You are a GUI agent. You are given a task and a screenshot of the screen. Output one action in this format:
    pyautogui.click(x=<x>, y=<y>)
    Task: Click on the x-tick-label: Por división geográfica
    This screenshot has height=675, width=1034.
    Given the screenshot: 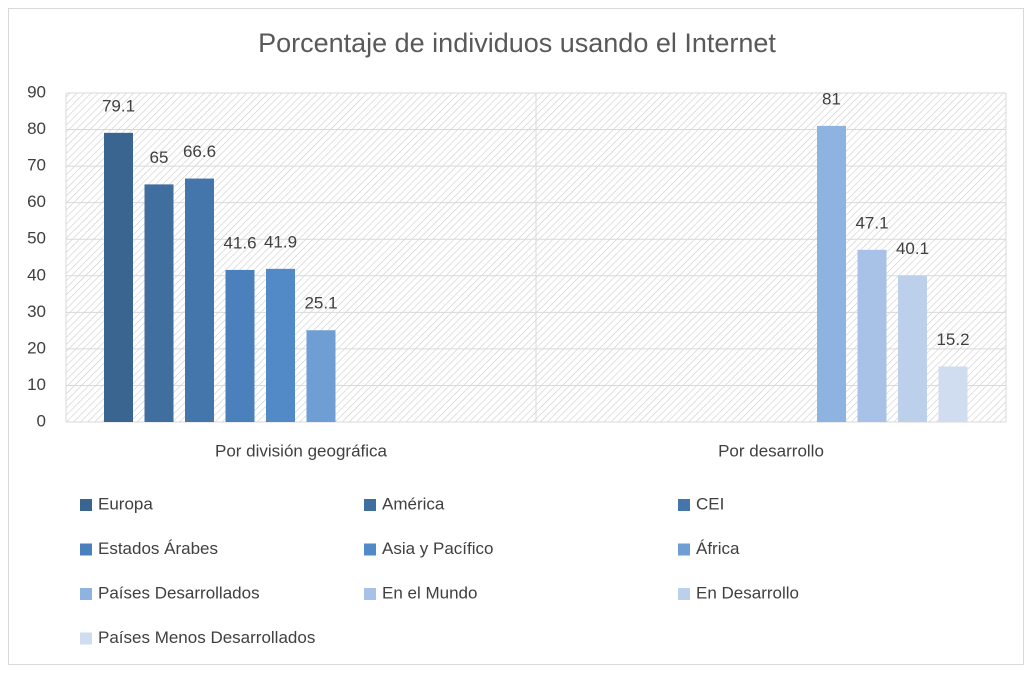 What is the action you would take?
    pyautogui.click(x=301, y=450)
    